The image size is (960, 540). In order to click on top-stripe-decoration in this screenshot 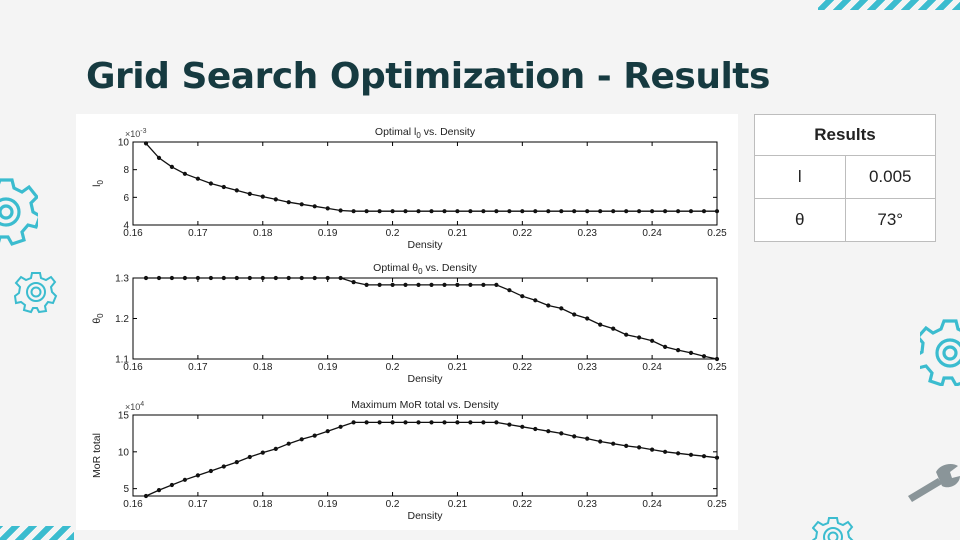, I will do `click(889, 5)`.